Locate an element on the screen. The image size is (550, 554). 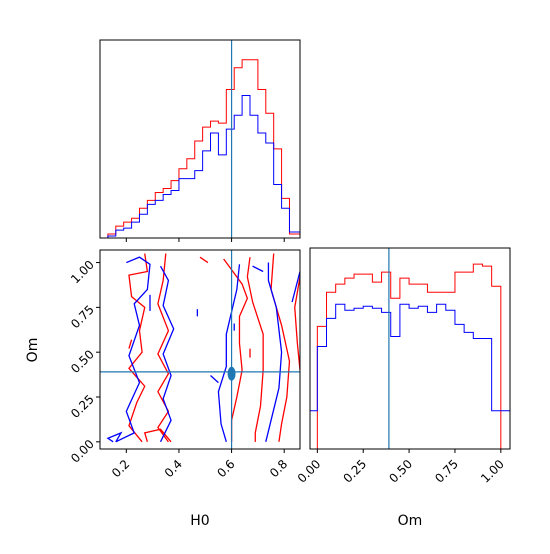
joint-x-tick-label: 0.4 is located at coordinates (173, 468).